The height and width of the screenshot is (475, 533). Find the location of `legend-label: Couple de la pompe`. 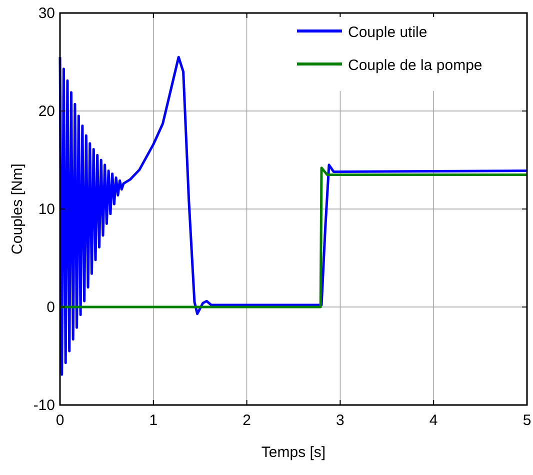

legend-label: Couple de la pompe is located at coordinates (415, 65).